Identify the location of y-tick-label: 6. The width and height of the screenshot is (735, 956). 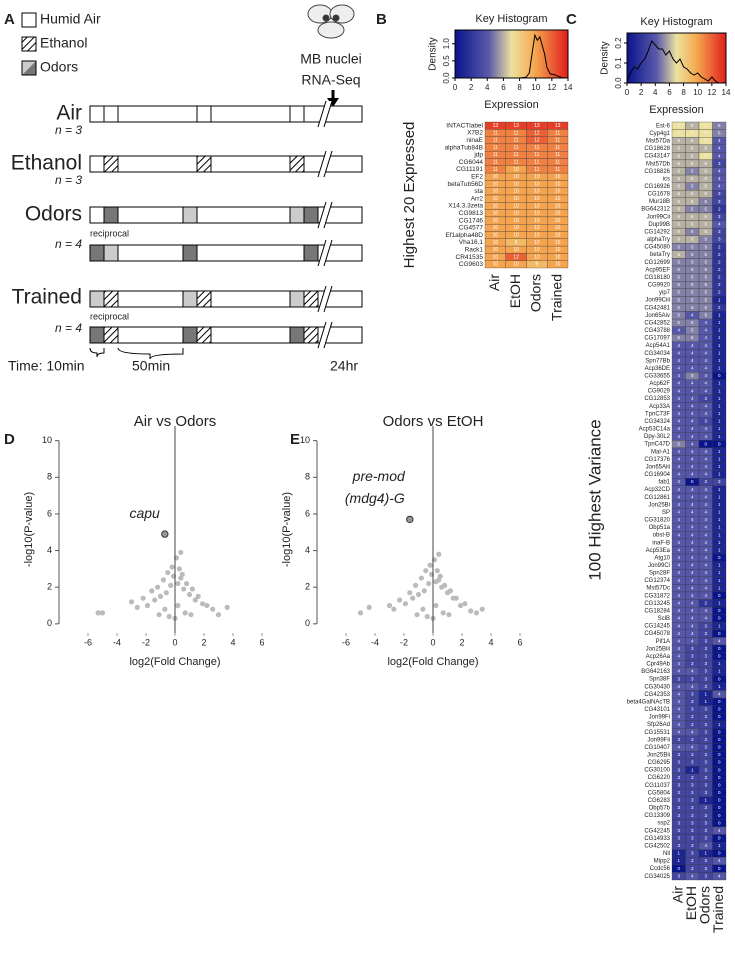
(307, 513).